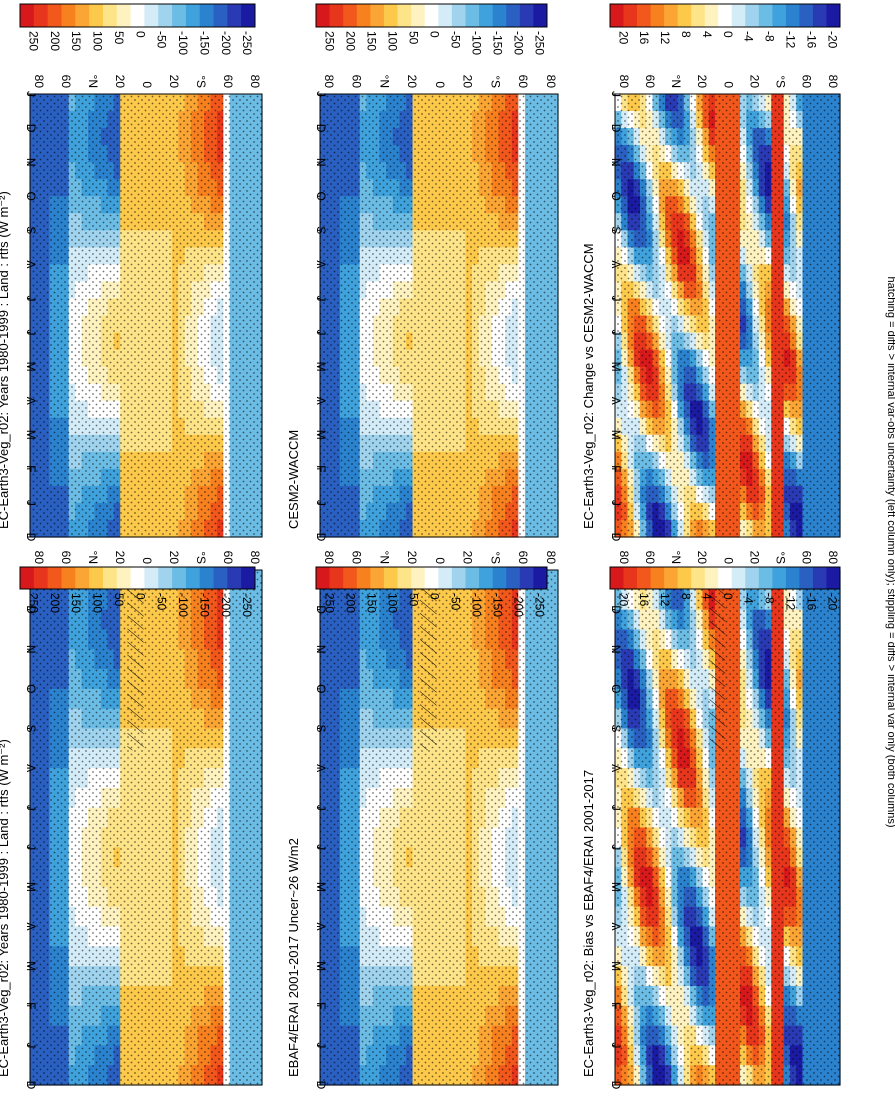 This screenshot has height=1105, width=895. I want to click on month-tick-label: O, so click(31, 196).